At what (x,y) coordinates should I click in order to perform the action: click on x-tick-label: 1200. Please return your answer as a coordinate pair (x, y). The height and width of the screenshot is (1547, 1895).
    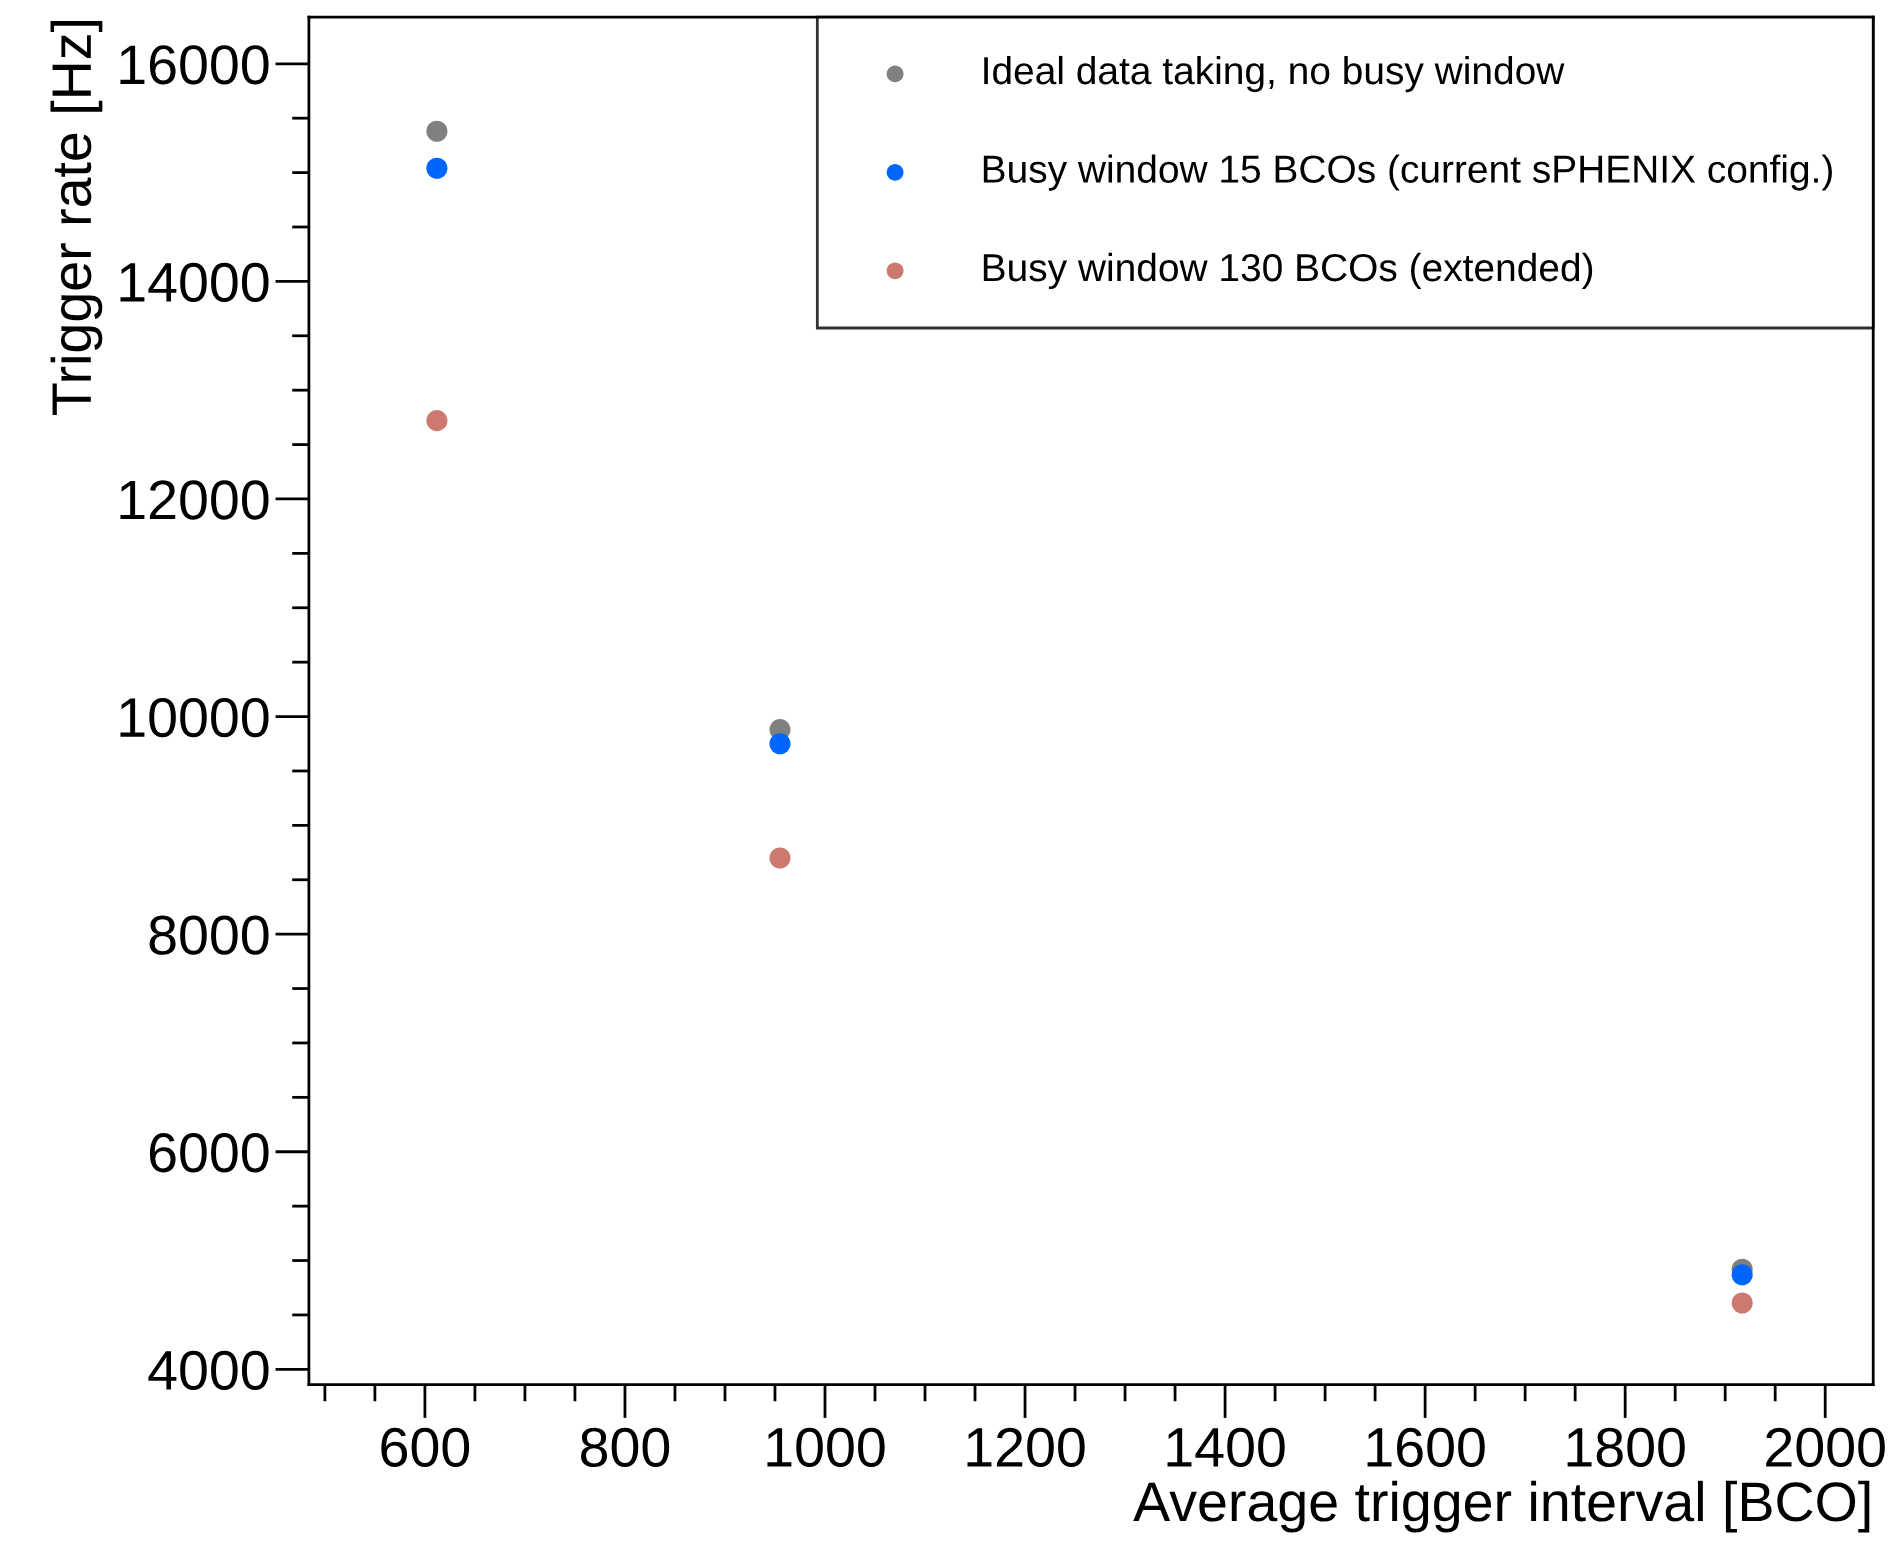
    Looking at the image, I should click on (1026, 1447).